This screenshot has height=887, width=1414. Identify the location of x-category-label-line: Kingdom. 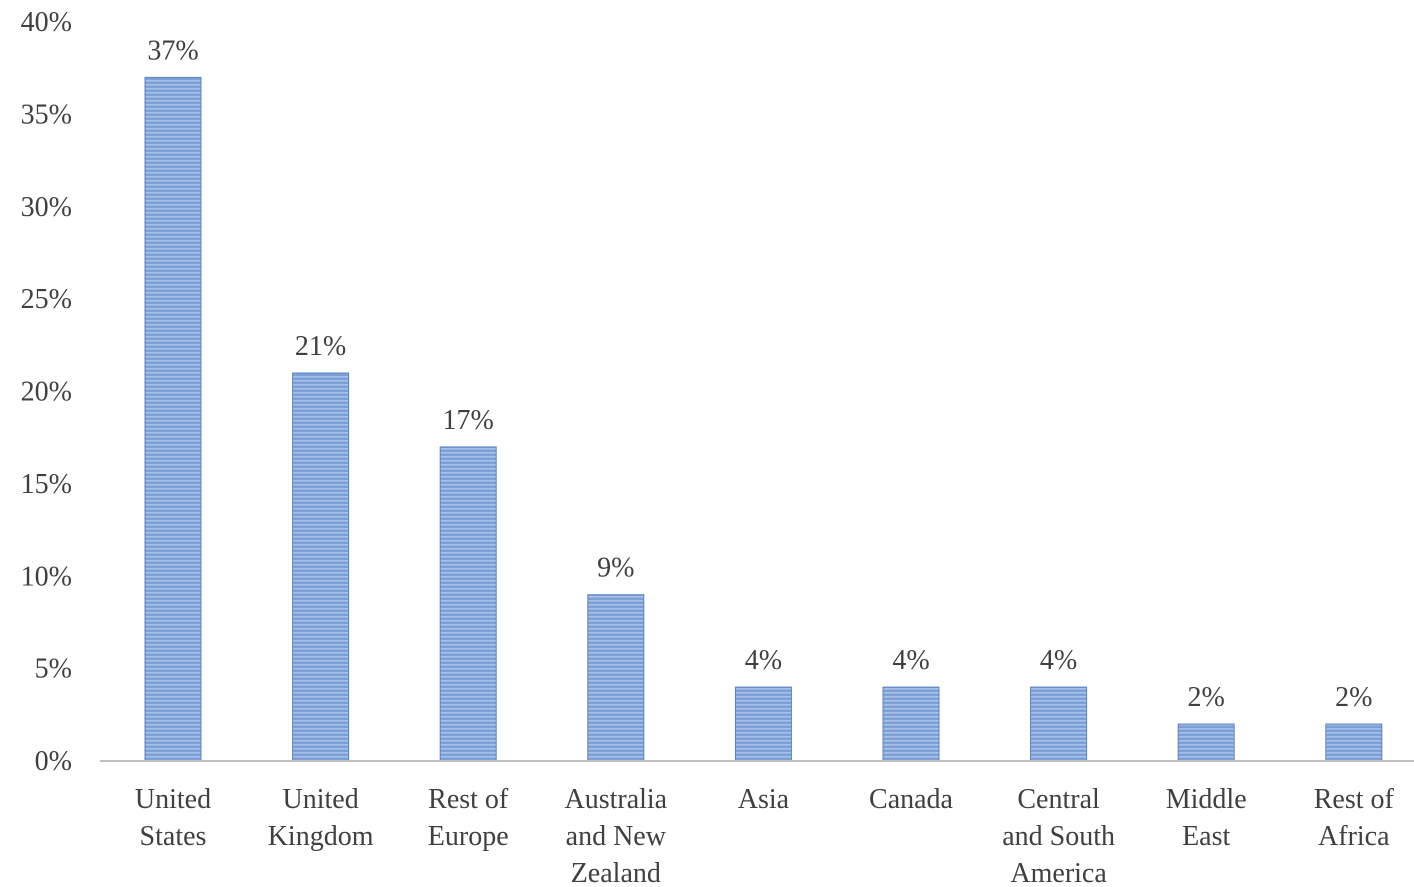
(321, 836).